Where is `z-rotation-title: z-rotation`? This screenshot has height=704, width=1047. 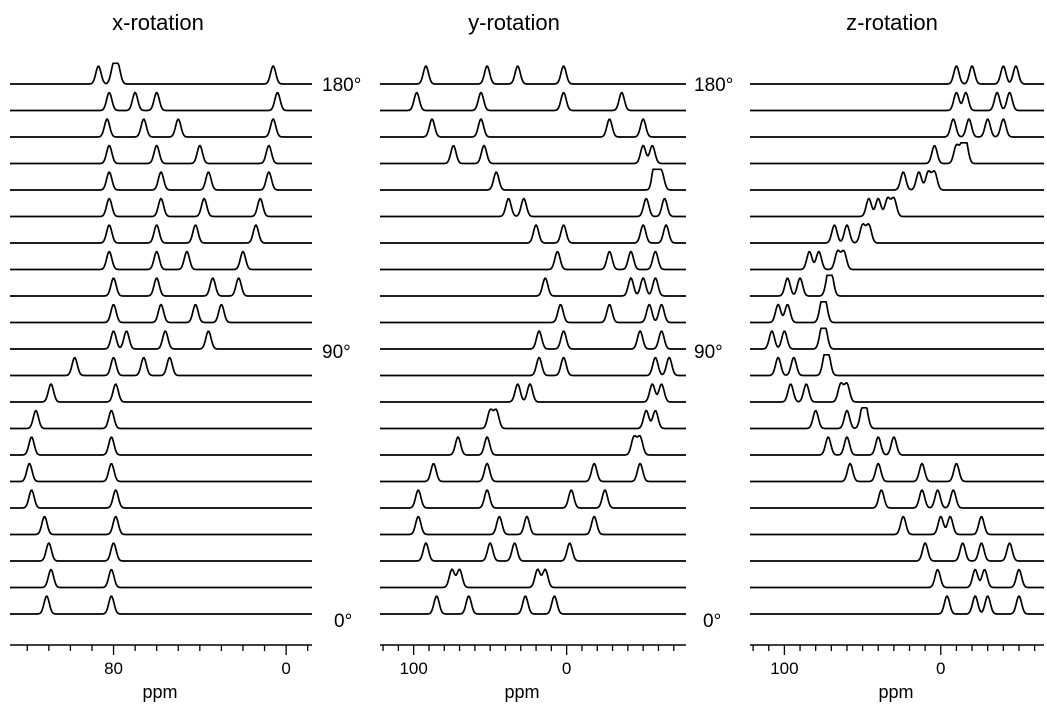 z-rotation-title: z-rotation is located at coordinates (892, 22).